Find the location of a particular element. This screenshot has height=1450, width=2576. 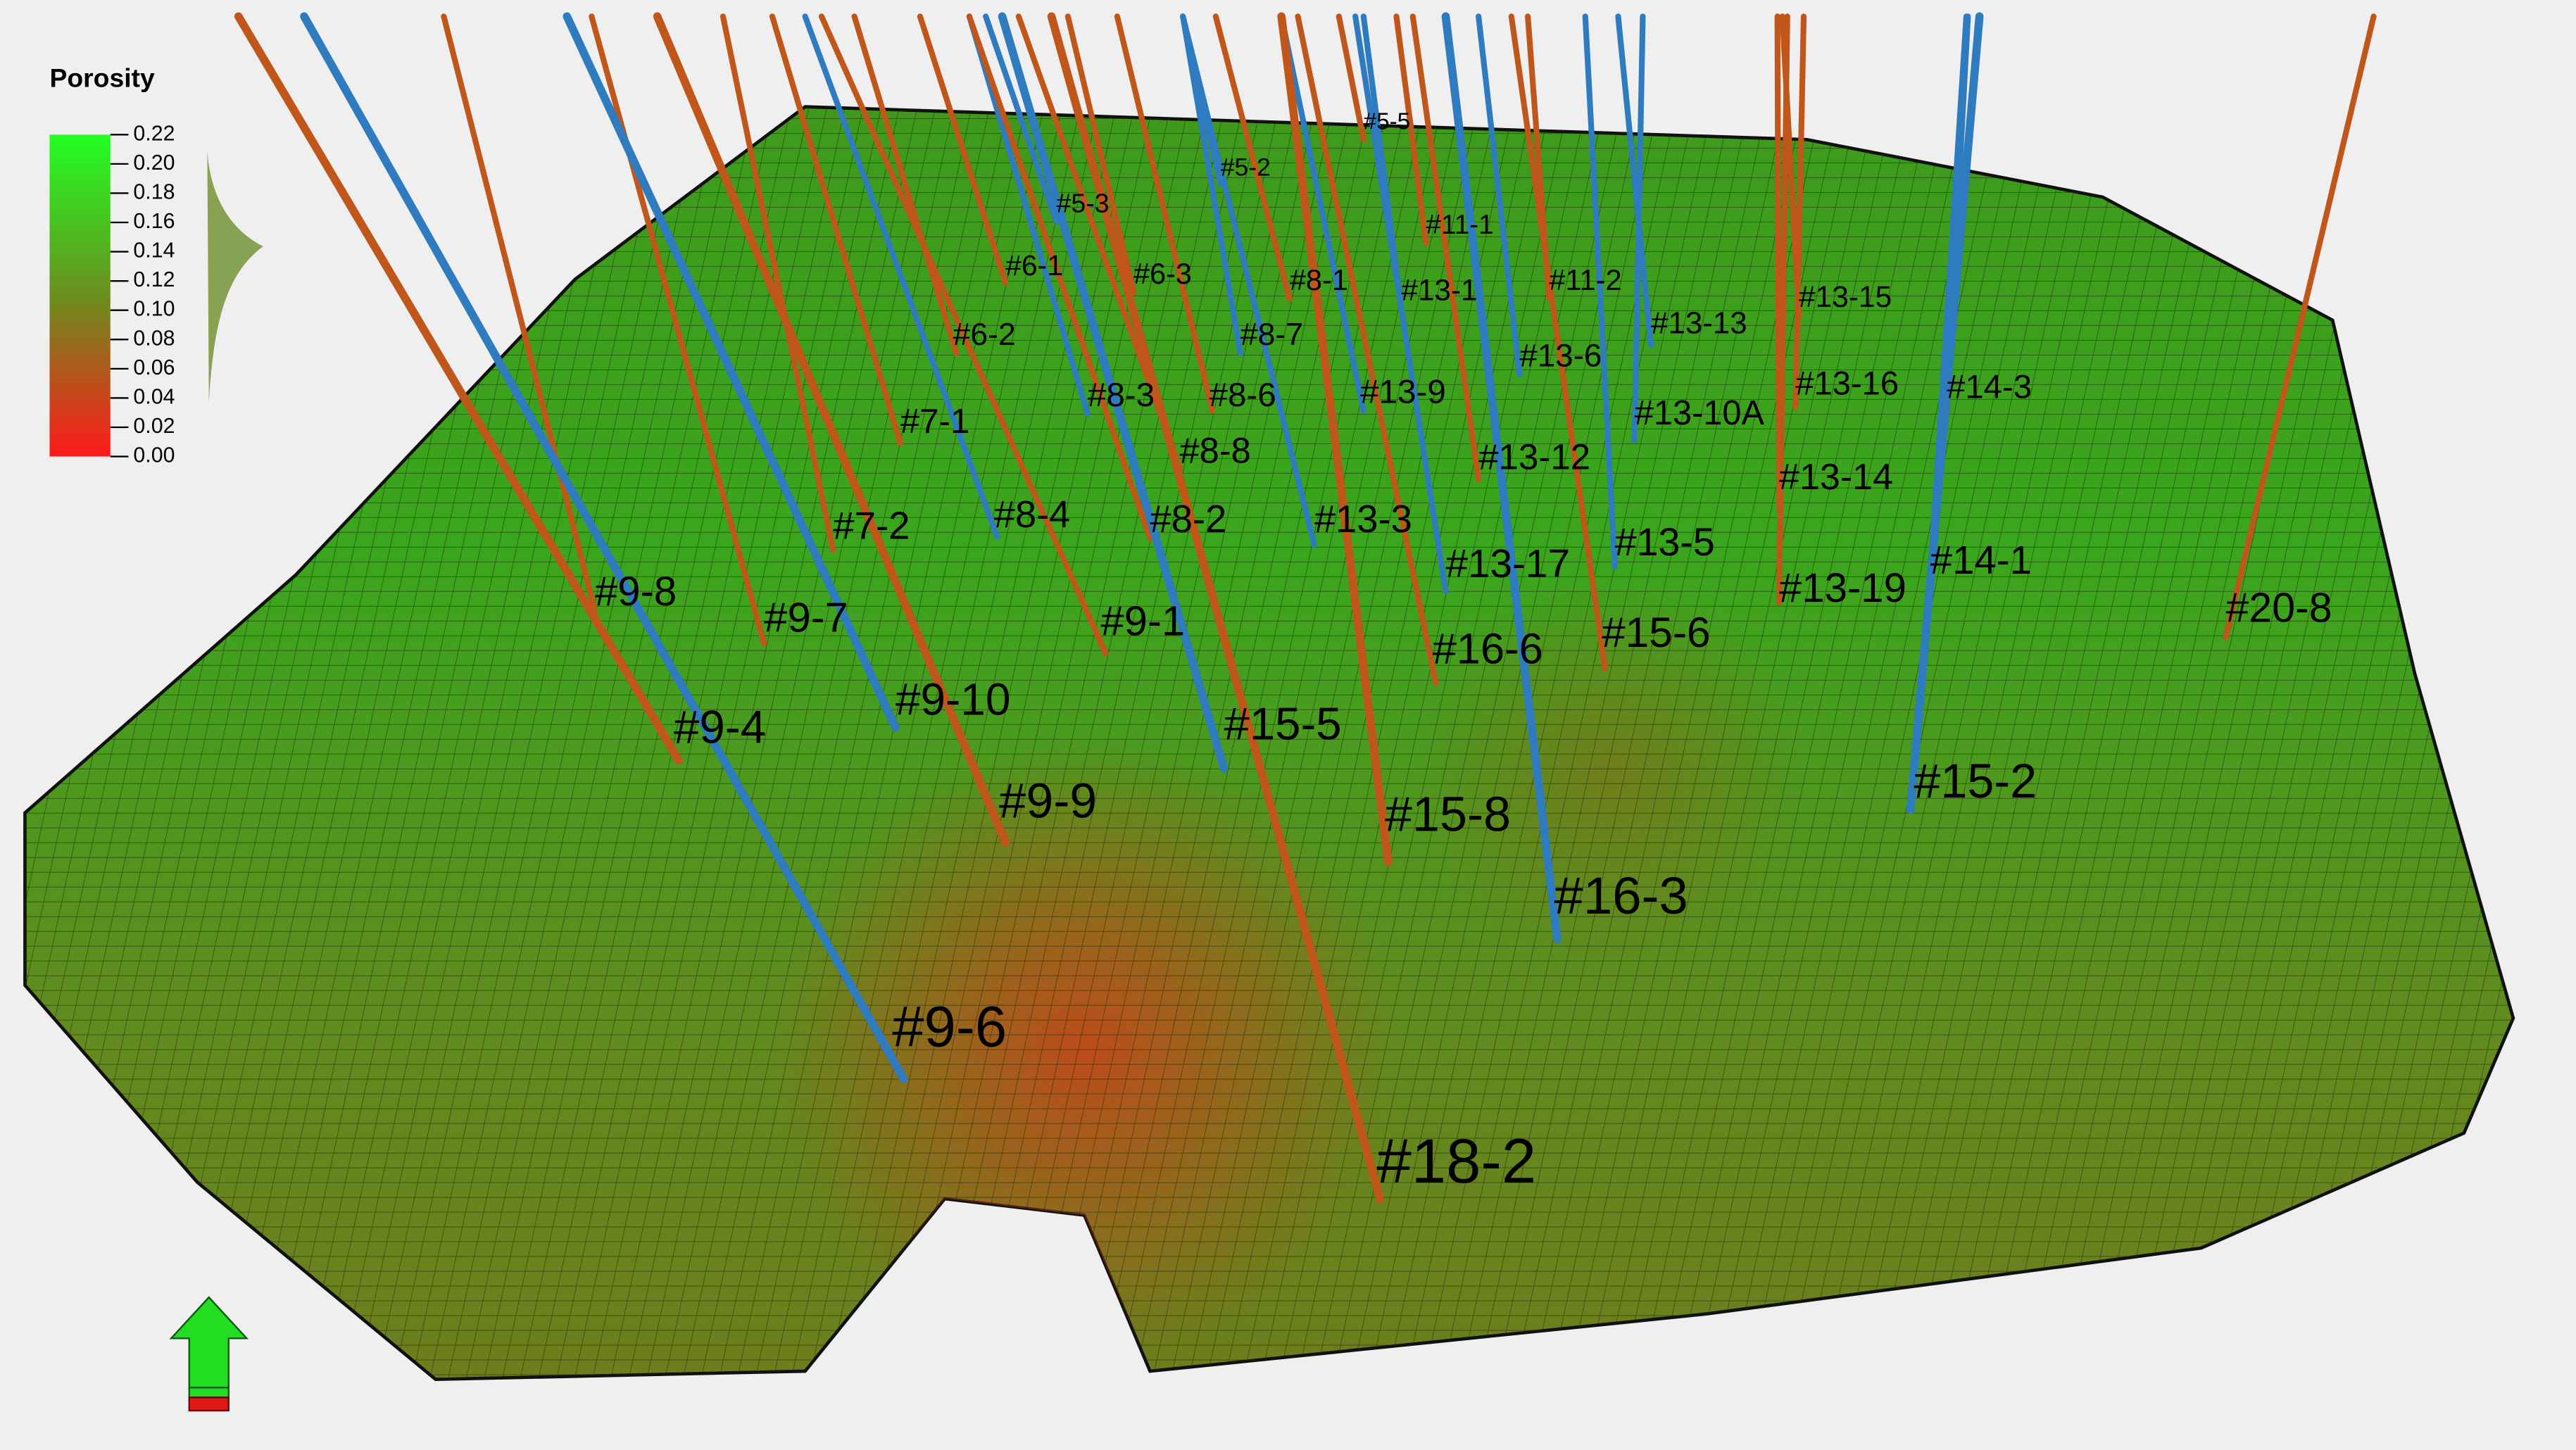

well-label: #9-7 is located at coordinates (806, 617).